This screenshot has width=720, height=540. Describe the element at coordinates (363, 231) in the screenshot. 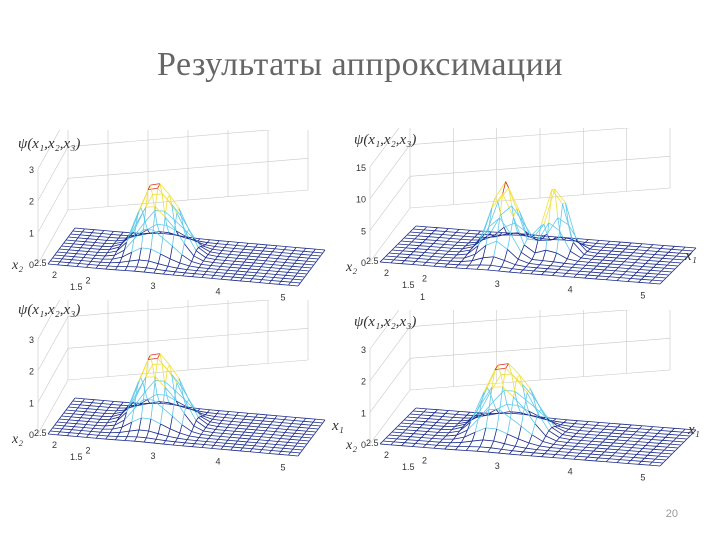

I see `z-tick-label: 5` at that location.